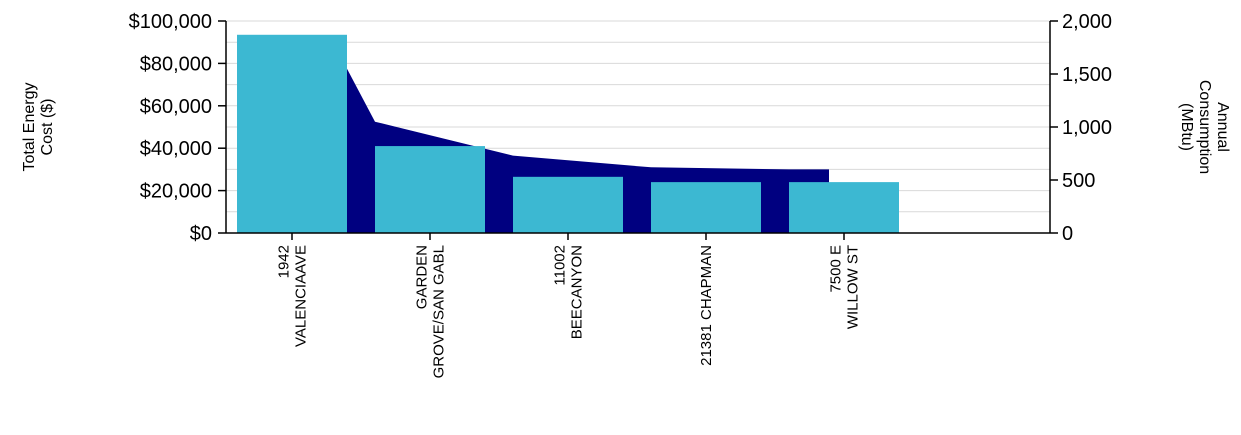  I want to click on left-tick-label: $40,000, so click(176, 149).